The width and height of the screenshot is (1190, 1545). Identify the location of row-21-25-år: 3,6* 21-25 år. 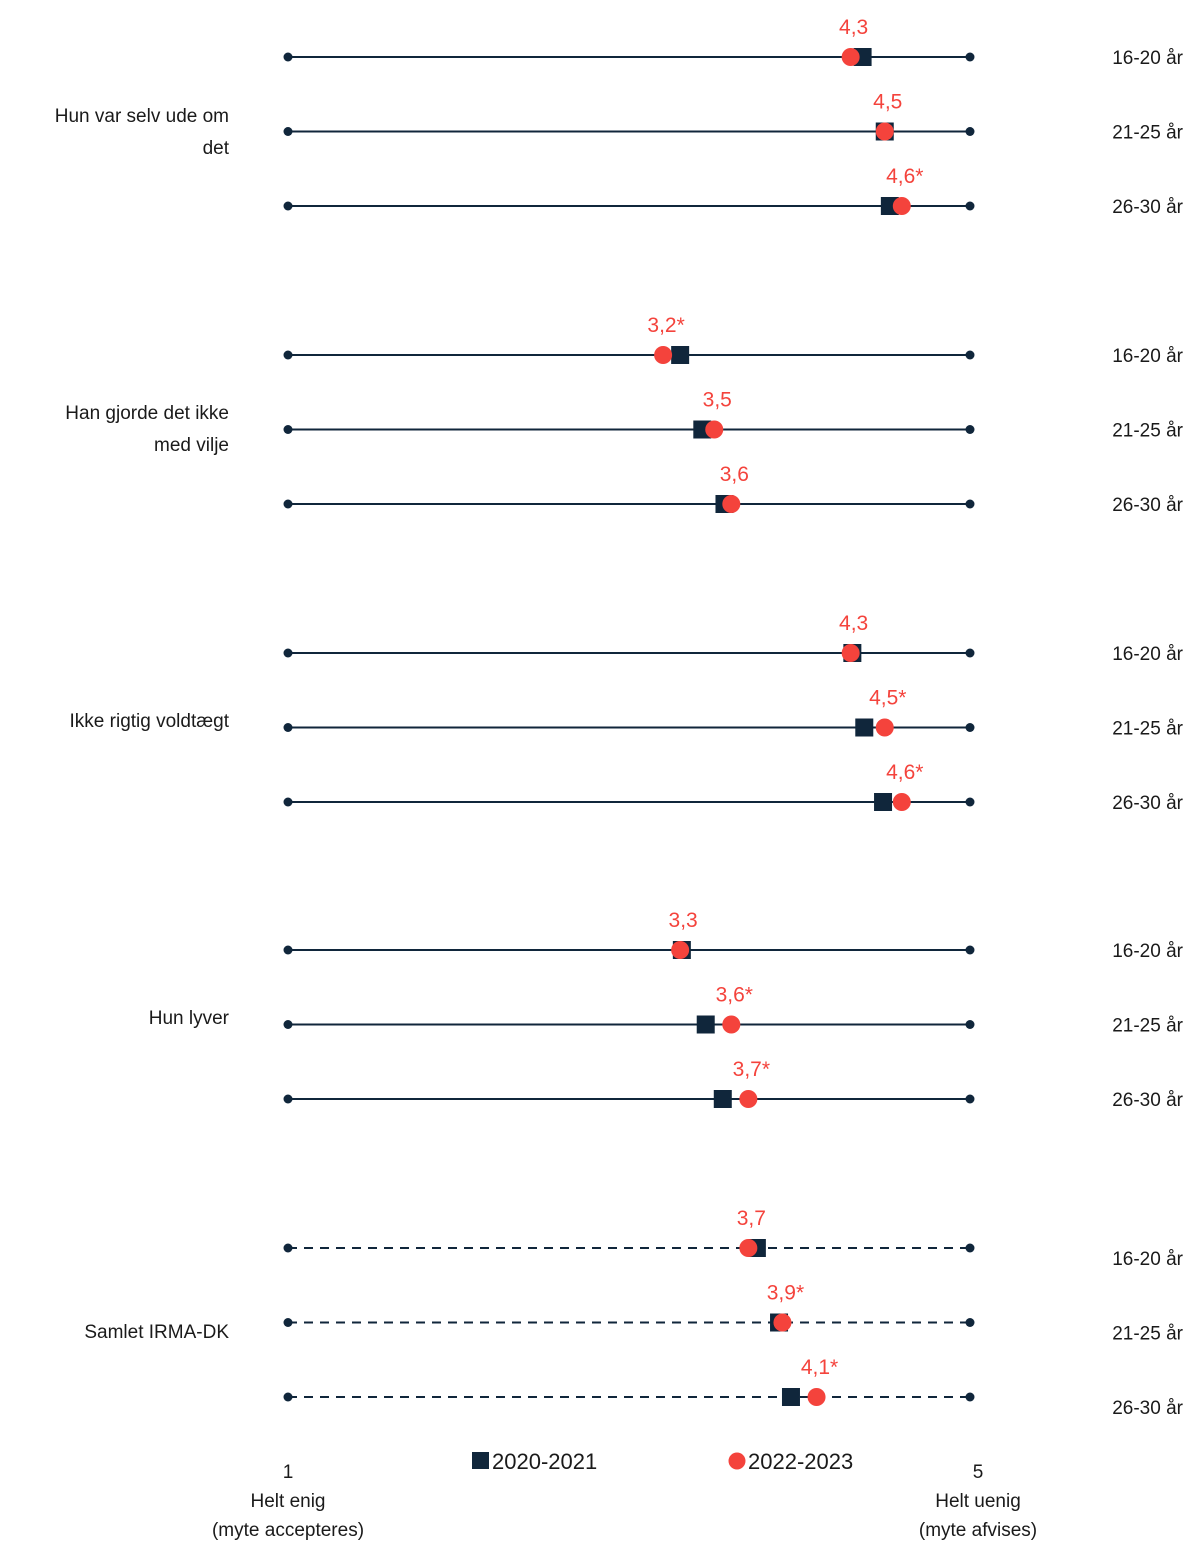
(733, 1010).